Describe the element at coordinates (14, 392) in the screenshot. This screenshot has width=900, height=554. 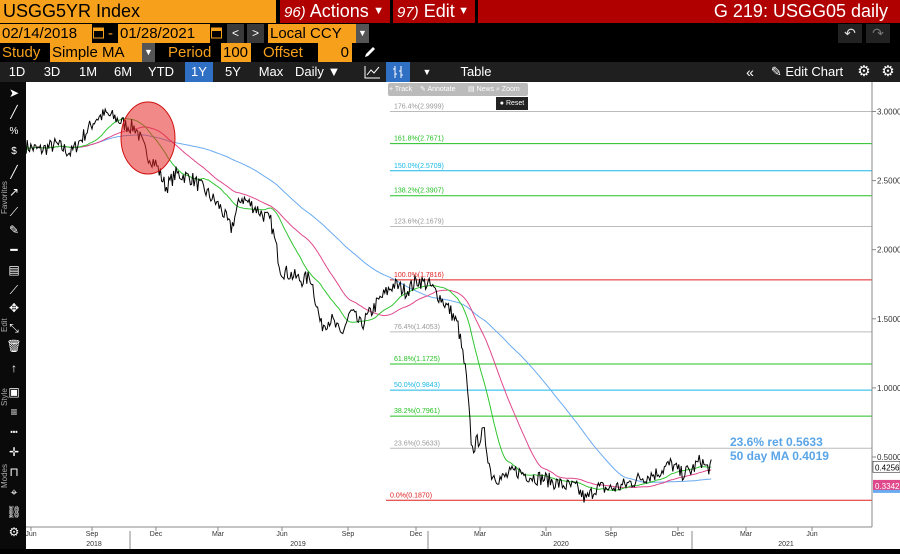
I see `color-picker-icon: ▣` at that location.